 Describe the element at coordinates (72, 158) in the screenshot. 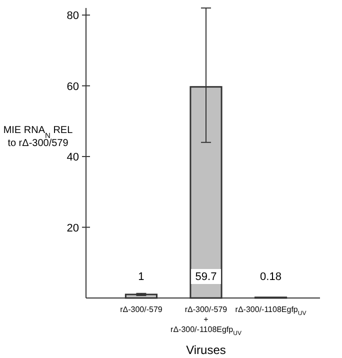

I see `y-tick-label: 40` at that location.